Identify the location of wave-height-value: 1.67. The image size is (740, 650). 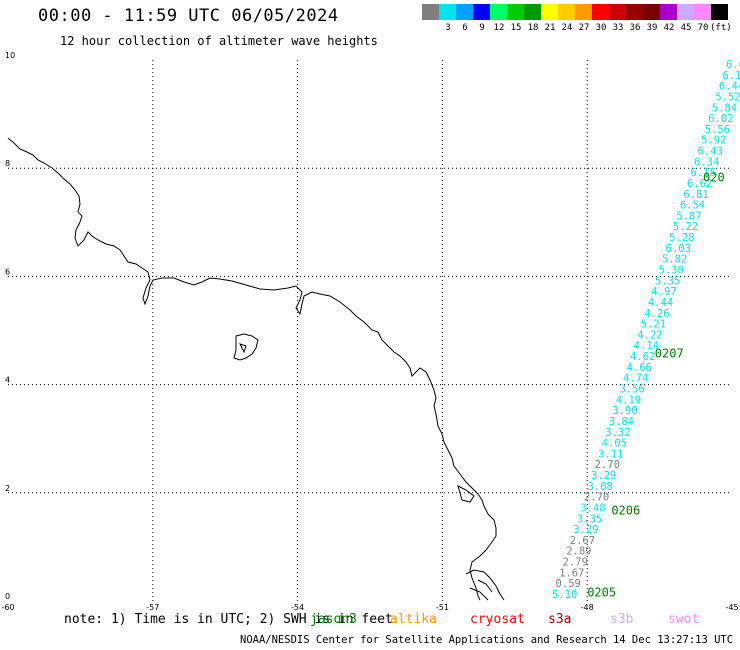
(571, 573).